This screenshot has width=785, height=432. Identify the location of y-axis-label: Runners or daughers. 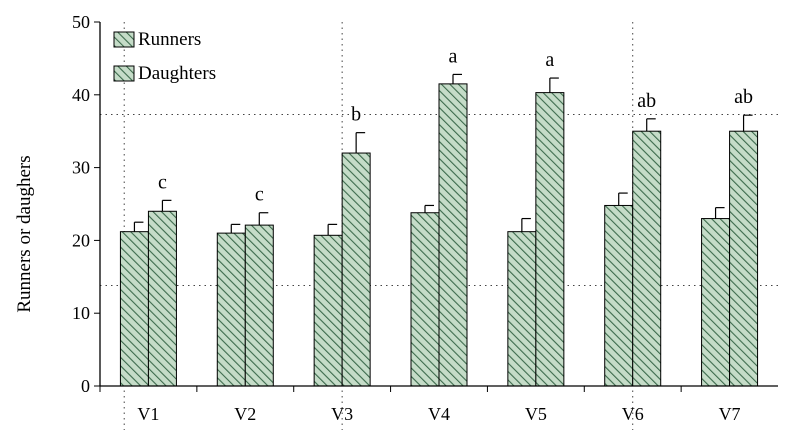
(24, 233).